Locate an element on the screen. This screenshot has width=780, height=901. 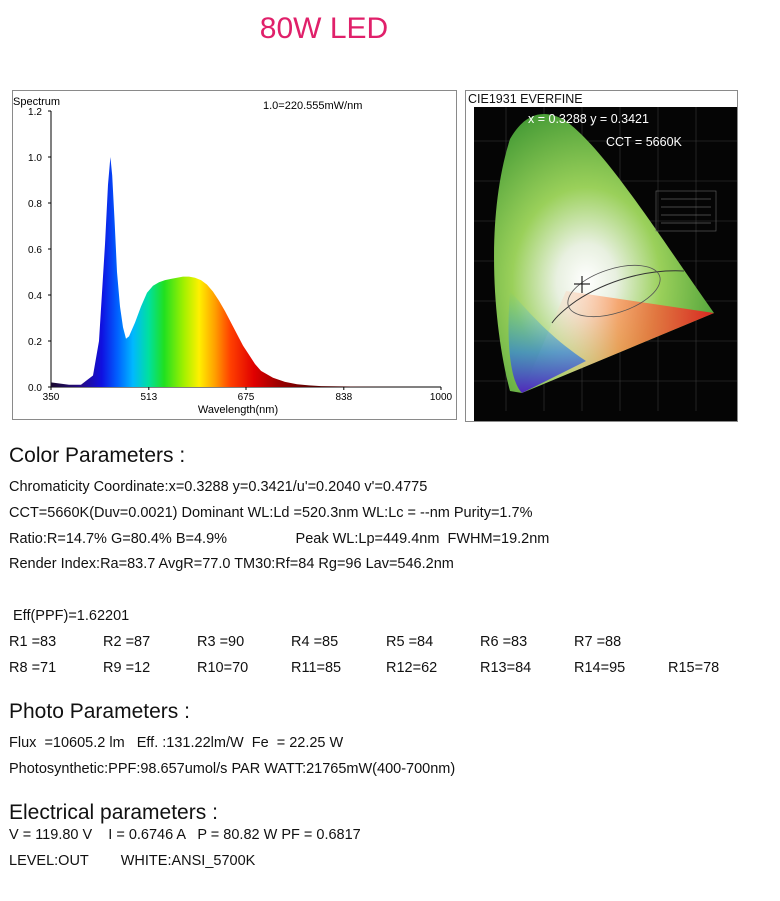
cie-coords: x = 0.3288 y = 0.3421 is located at coordinates (588, 119).